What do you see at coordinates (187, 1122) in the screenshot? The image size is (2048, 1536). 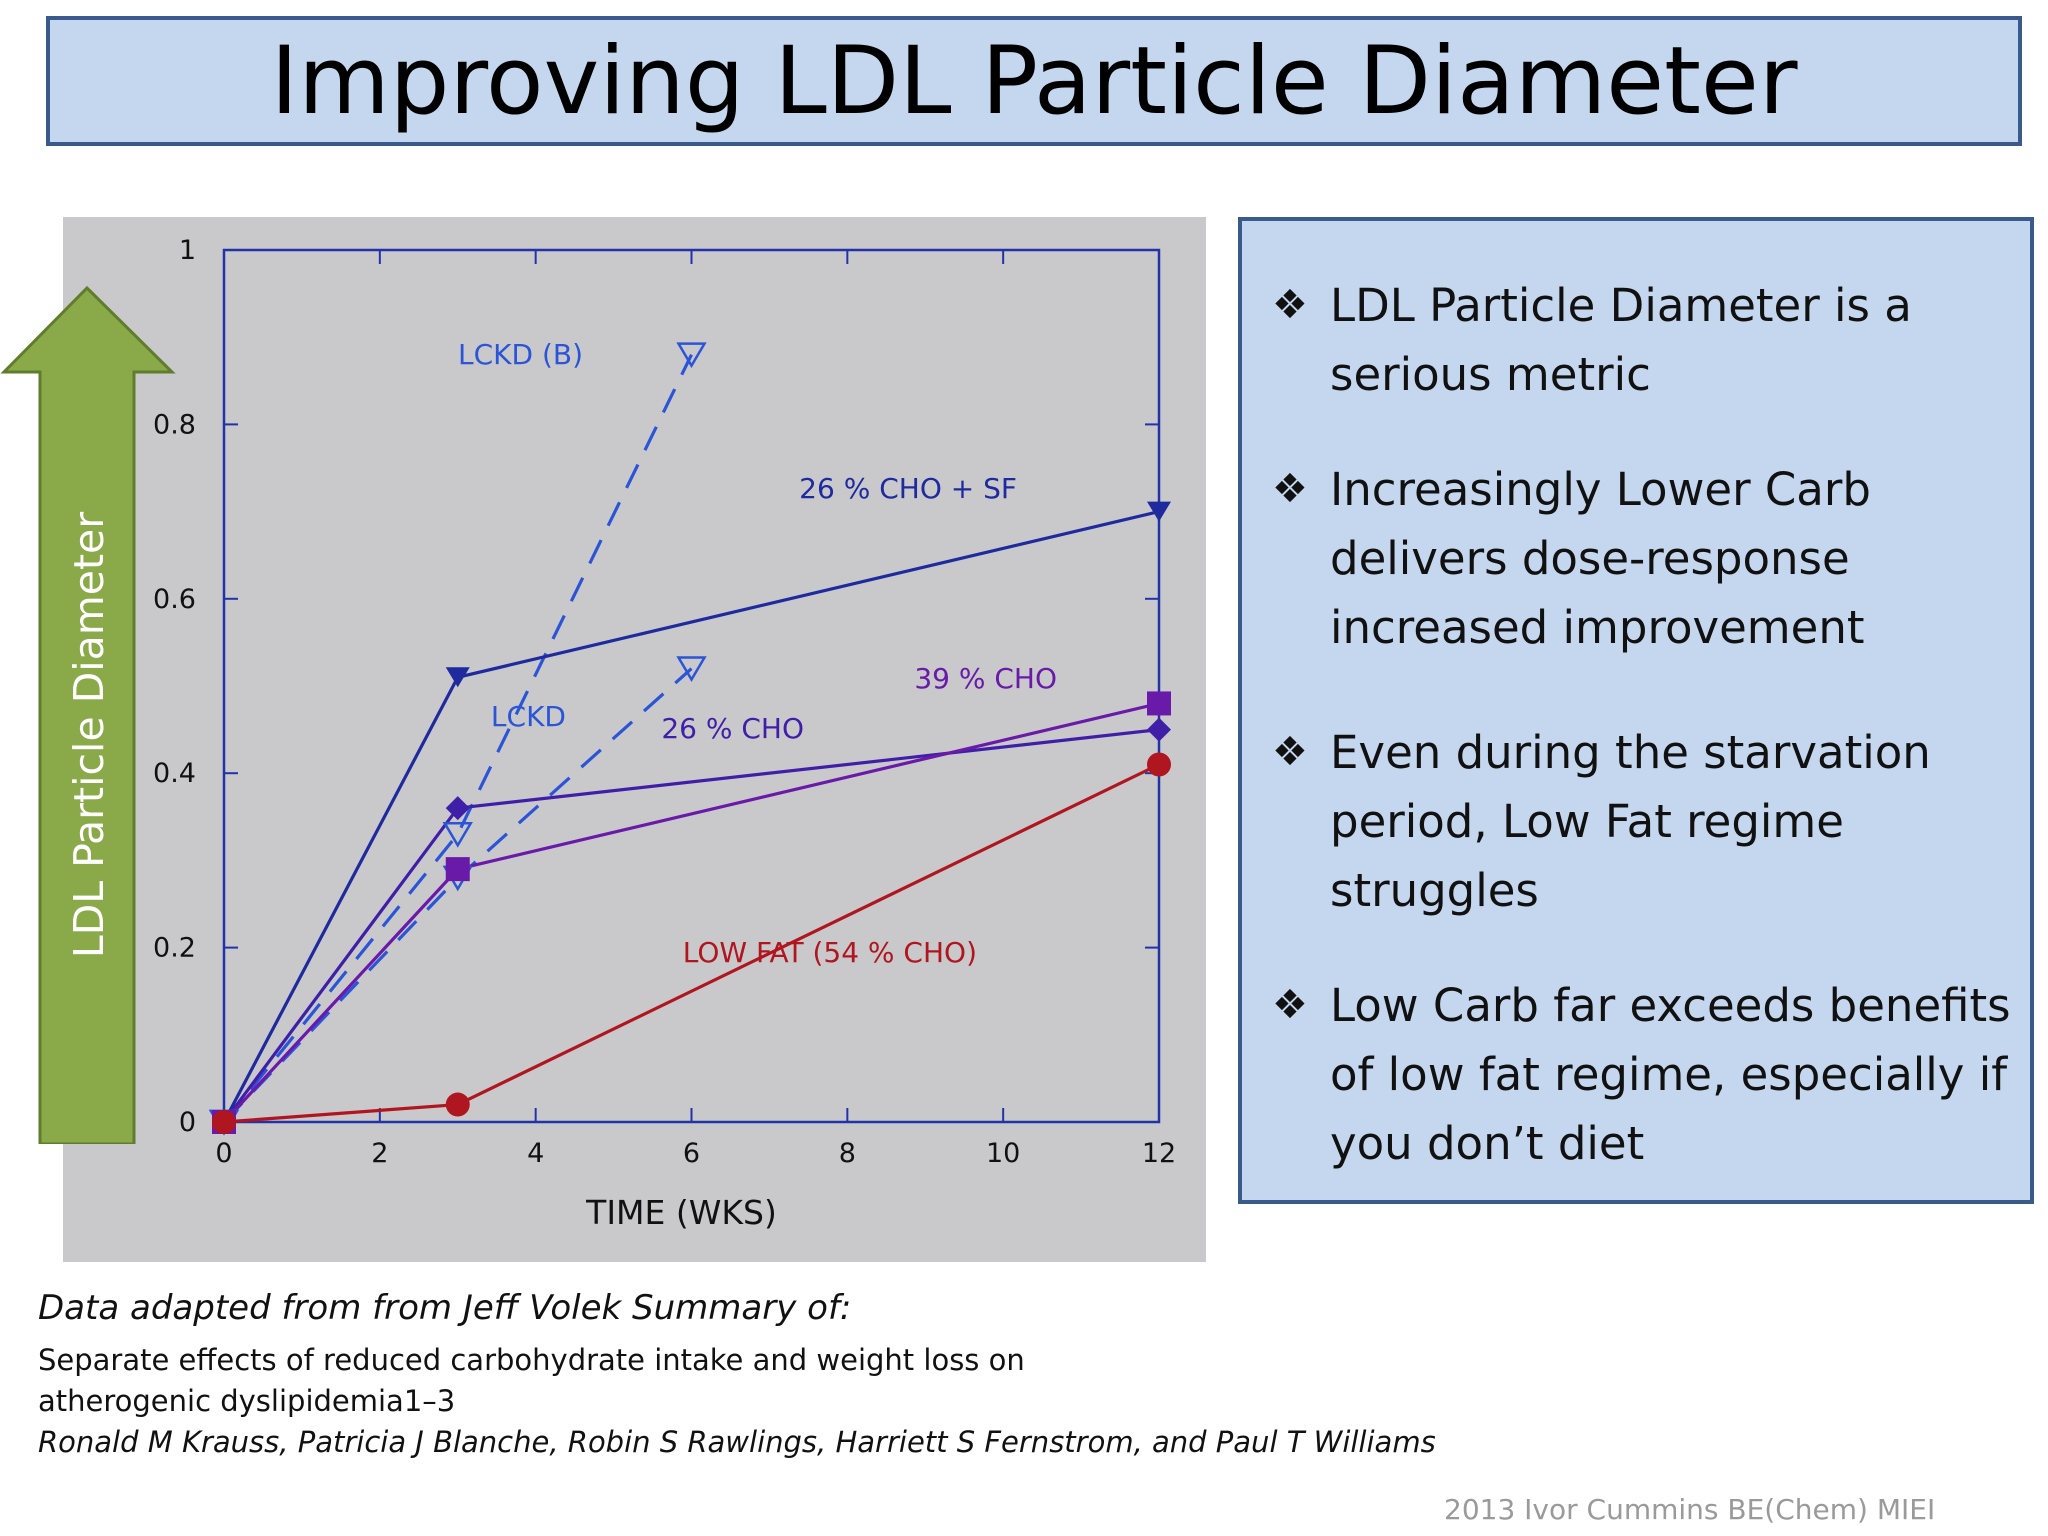 I see `y-tick-label: 0` at bounding box center [187, 1122].